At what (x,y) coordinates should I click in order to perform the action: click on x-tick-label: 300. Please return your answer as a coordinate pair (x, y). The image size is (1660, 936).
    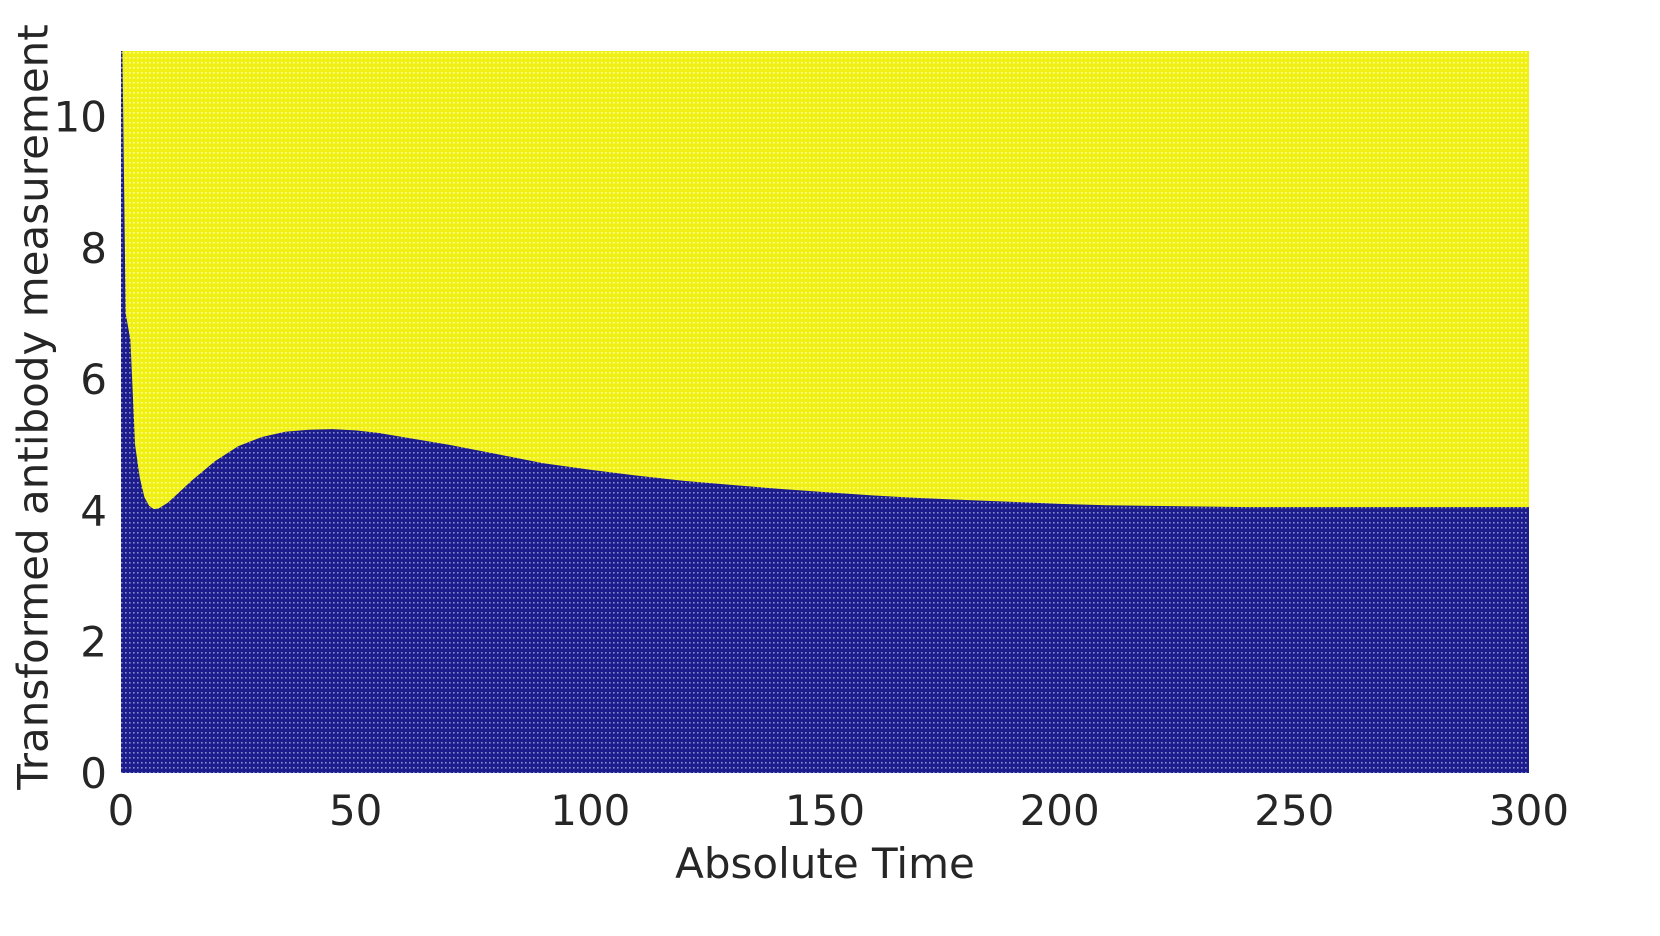
    Looking at the image, I should click on (1529, 810).